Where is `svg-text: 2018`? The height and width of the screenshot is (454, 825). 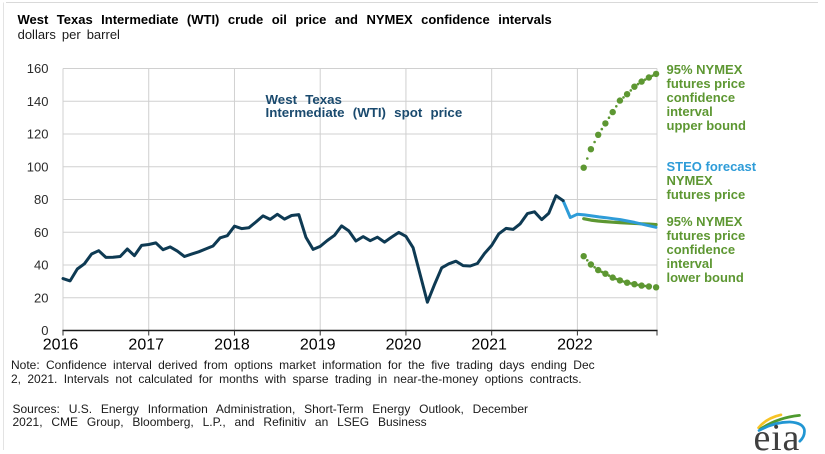
svg-text: 2018 is located at coordinates (232, 345).